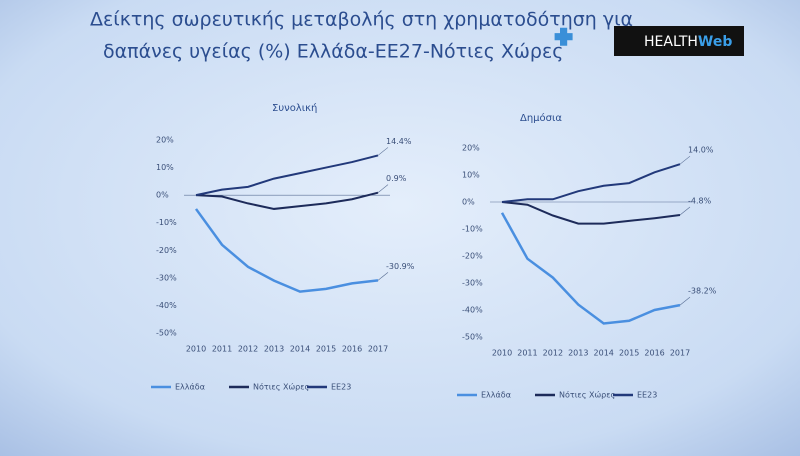  Describe the element at coordinates (701, 150) in the screenshot. I see `value-label: 14.0%` at that location.